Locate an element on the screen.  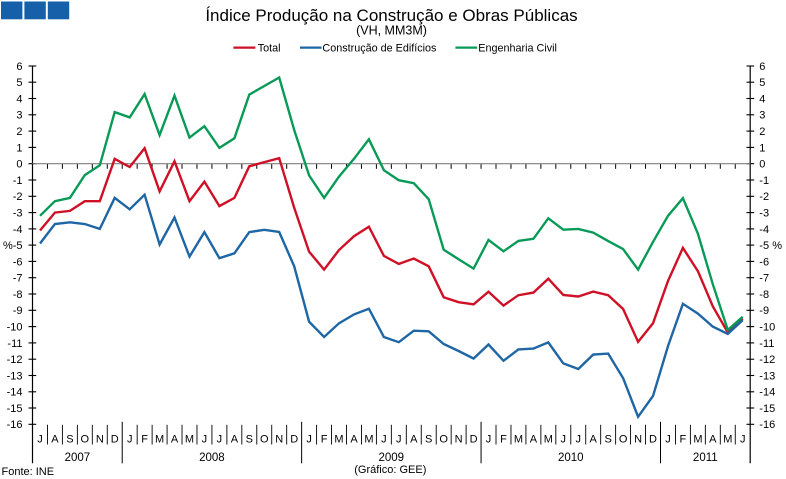
svg-text: -4 is located at coordinates (764, 230).